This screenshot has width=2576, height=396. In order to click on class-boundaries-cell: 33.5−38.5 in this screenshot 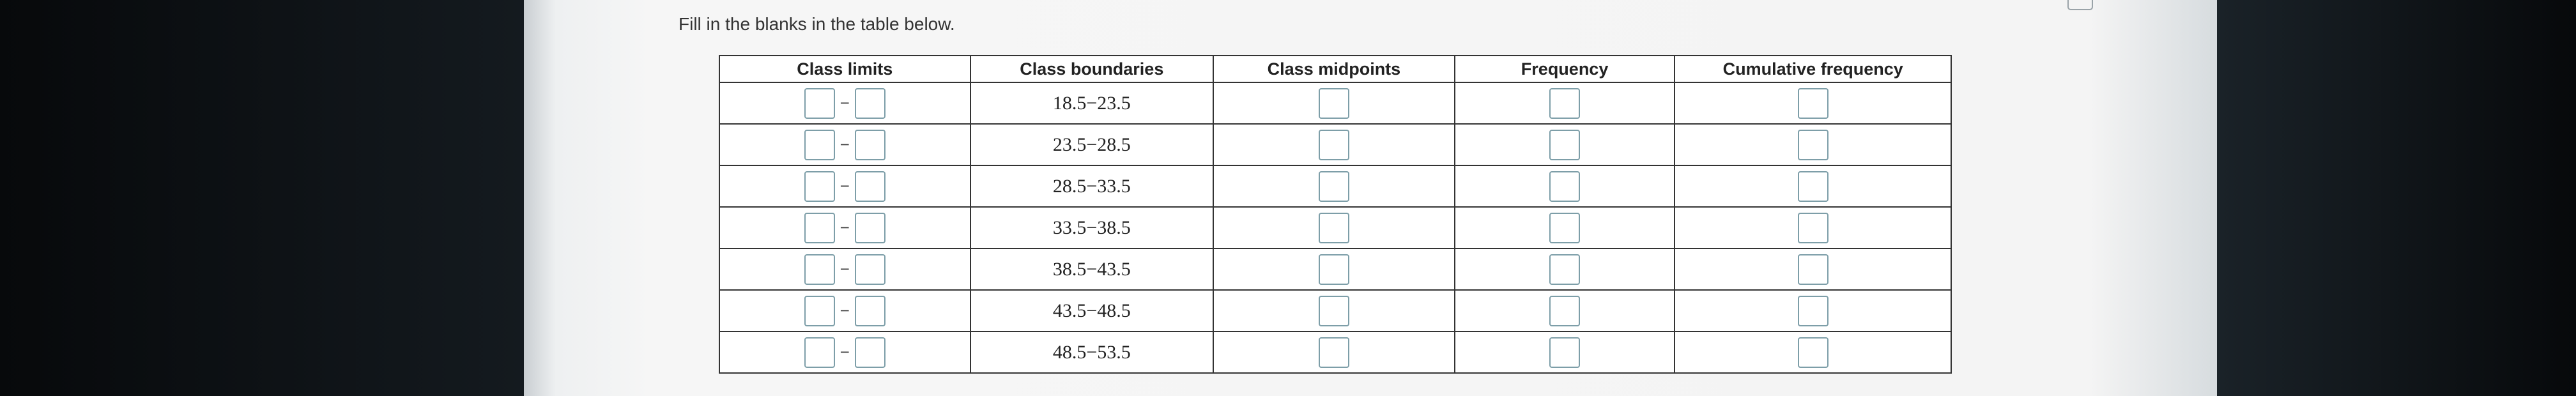, I will do `click(1092, 227)`.